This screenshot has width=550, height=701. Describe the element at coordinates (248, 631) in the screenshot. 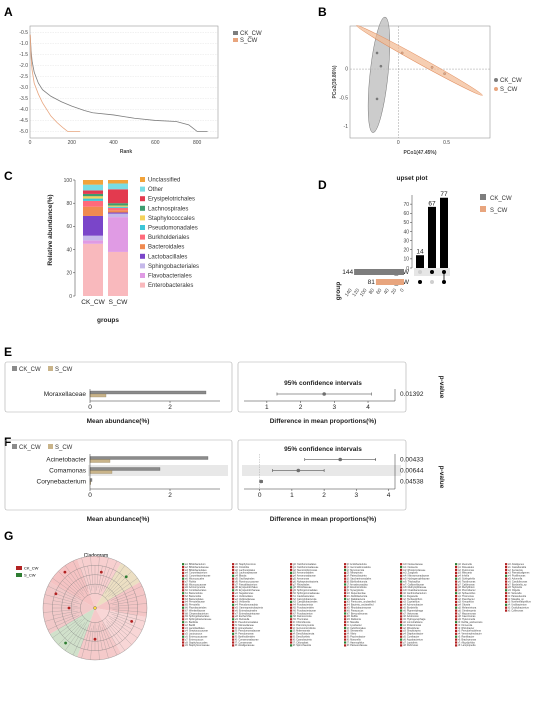

I see `panel-g-taxon-label: f3: Pseudomonadaceae` at that location.